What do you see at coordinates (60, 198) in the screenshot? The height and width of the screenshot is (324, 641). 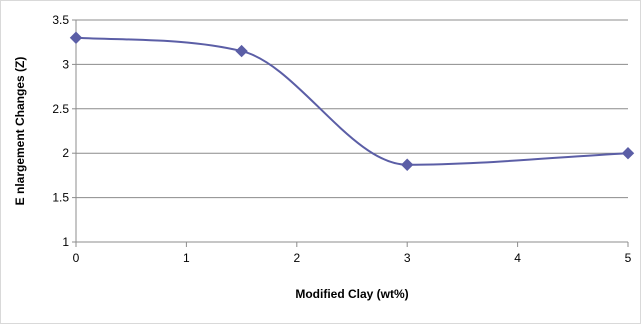 I see `y-tick-label: 1.5` at bounding box center [60, 198].